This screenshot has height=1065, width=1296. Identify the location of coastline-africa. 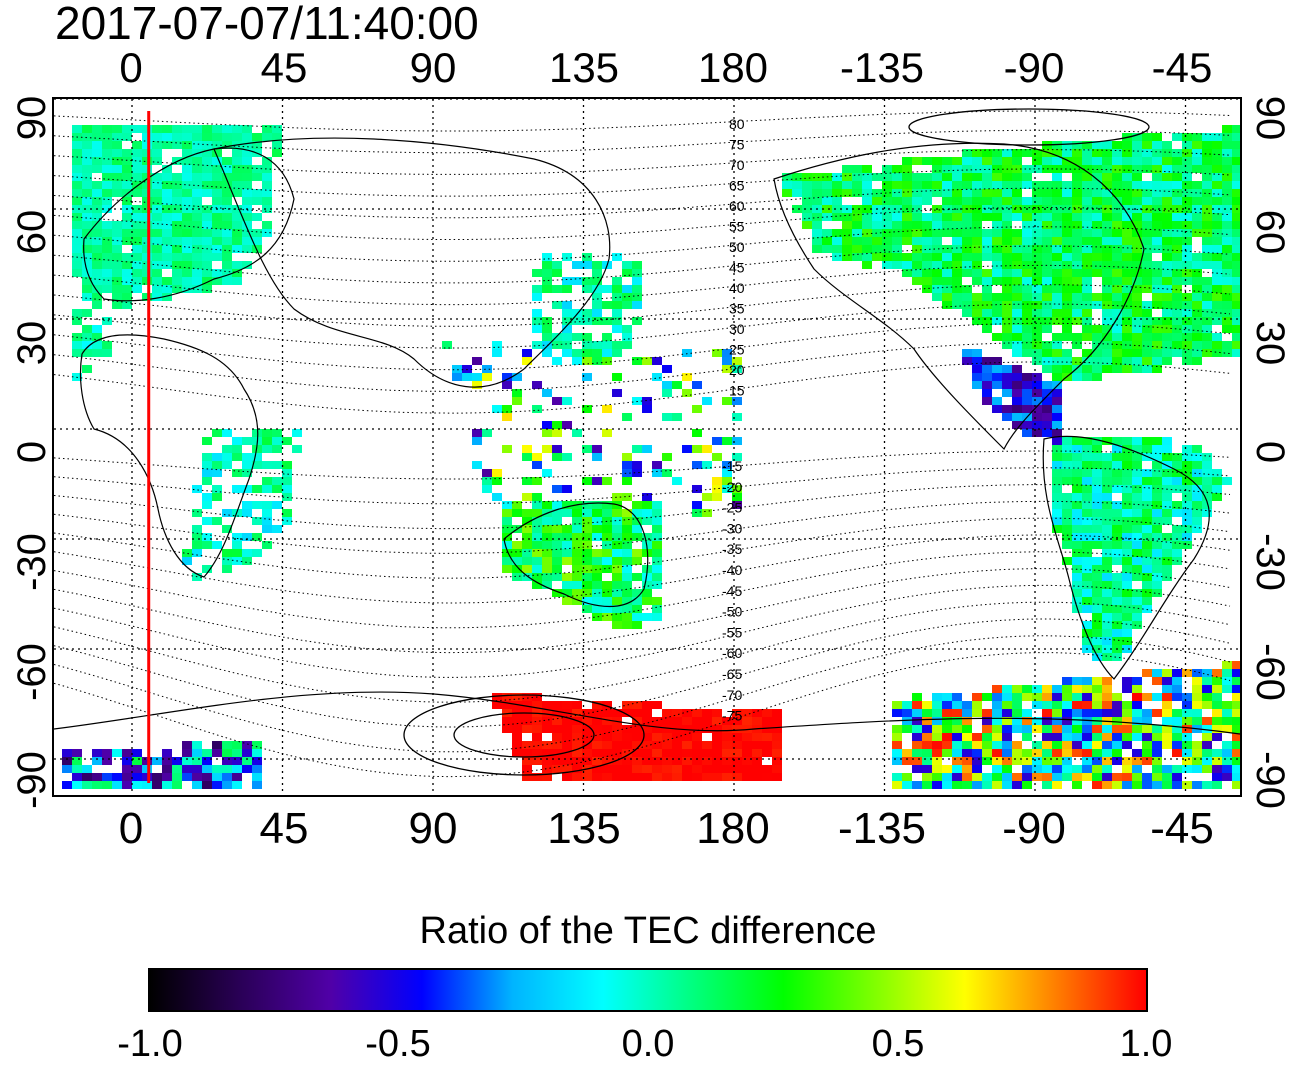
(169, 456).